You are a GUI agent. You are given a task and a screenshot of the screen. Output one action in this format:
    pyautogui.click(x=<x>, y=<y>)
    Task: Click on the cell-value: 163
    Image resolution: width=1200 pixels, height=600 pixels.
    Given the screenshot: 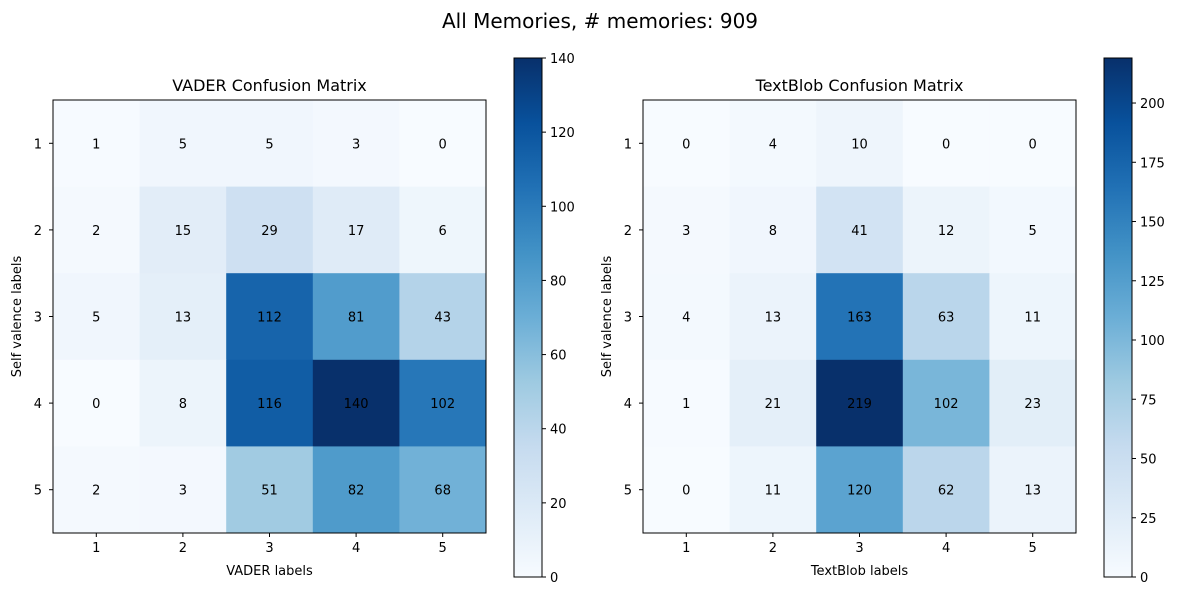 What is the action you would take?
    pyautogui.click(x=859, y=318)
    